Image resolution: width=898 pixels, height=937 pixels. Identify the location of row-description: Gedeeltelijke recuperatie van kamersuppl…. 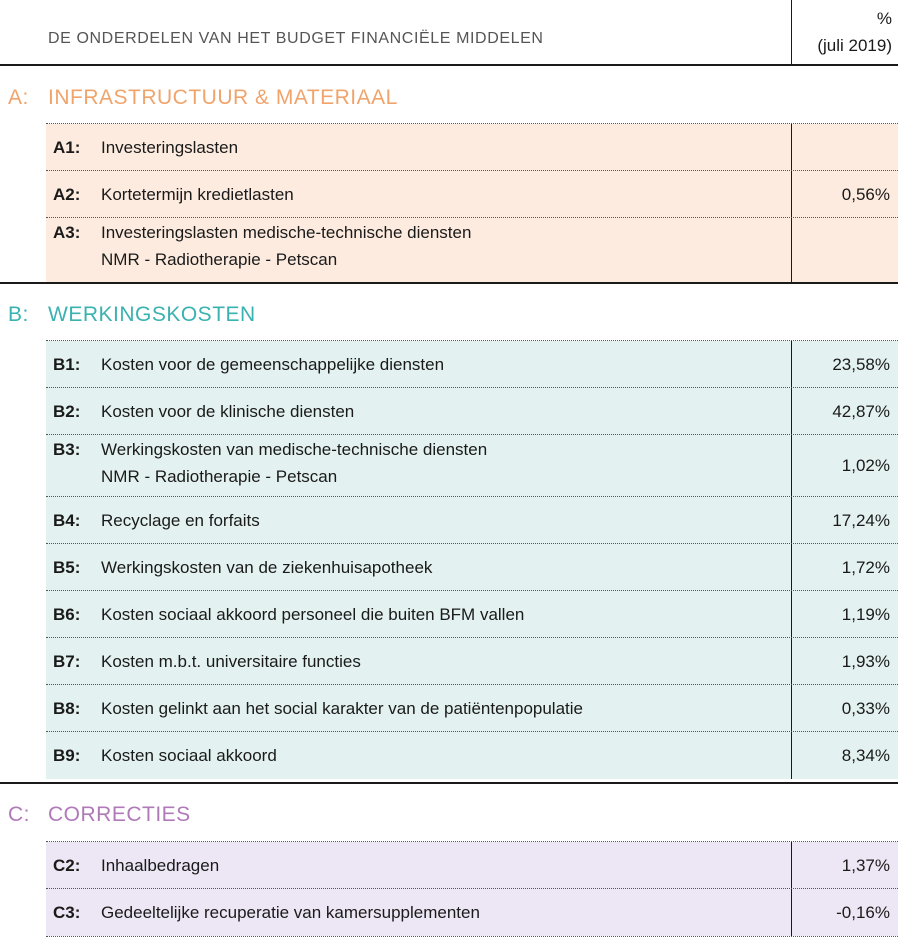
(290, 912).